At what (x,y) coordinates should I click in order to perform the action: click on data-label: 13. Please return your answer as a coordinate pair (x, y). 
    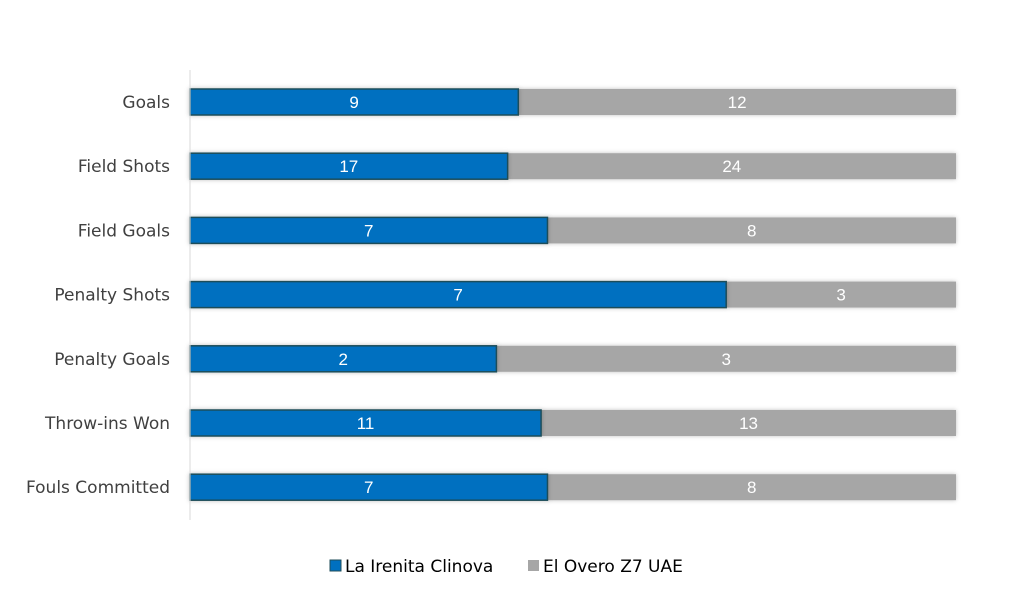
    Looking at the image, I should click on (748, 423).